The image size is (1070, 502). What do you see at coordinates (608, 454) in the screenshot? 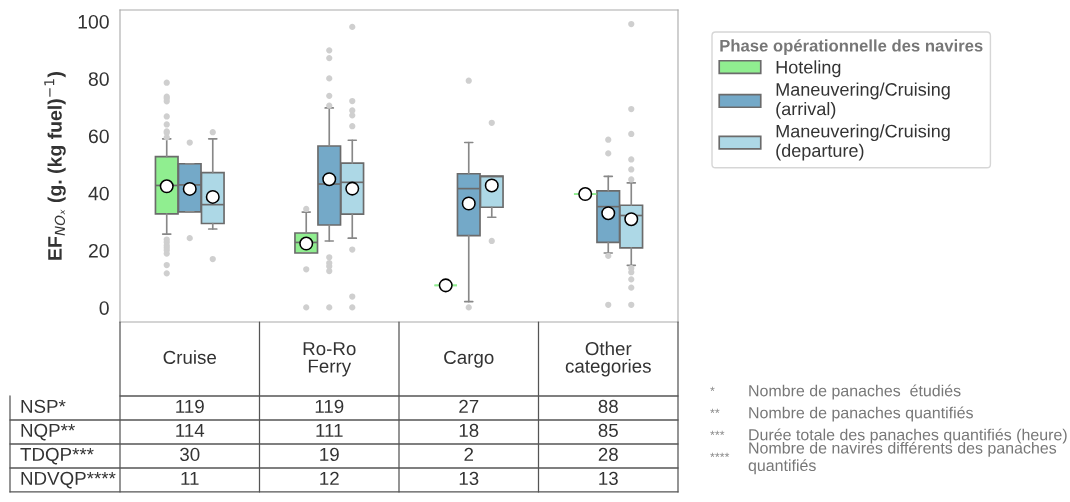
I see `text: 28` at bounding box center [608, 454].